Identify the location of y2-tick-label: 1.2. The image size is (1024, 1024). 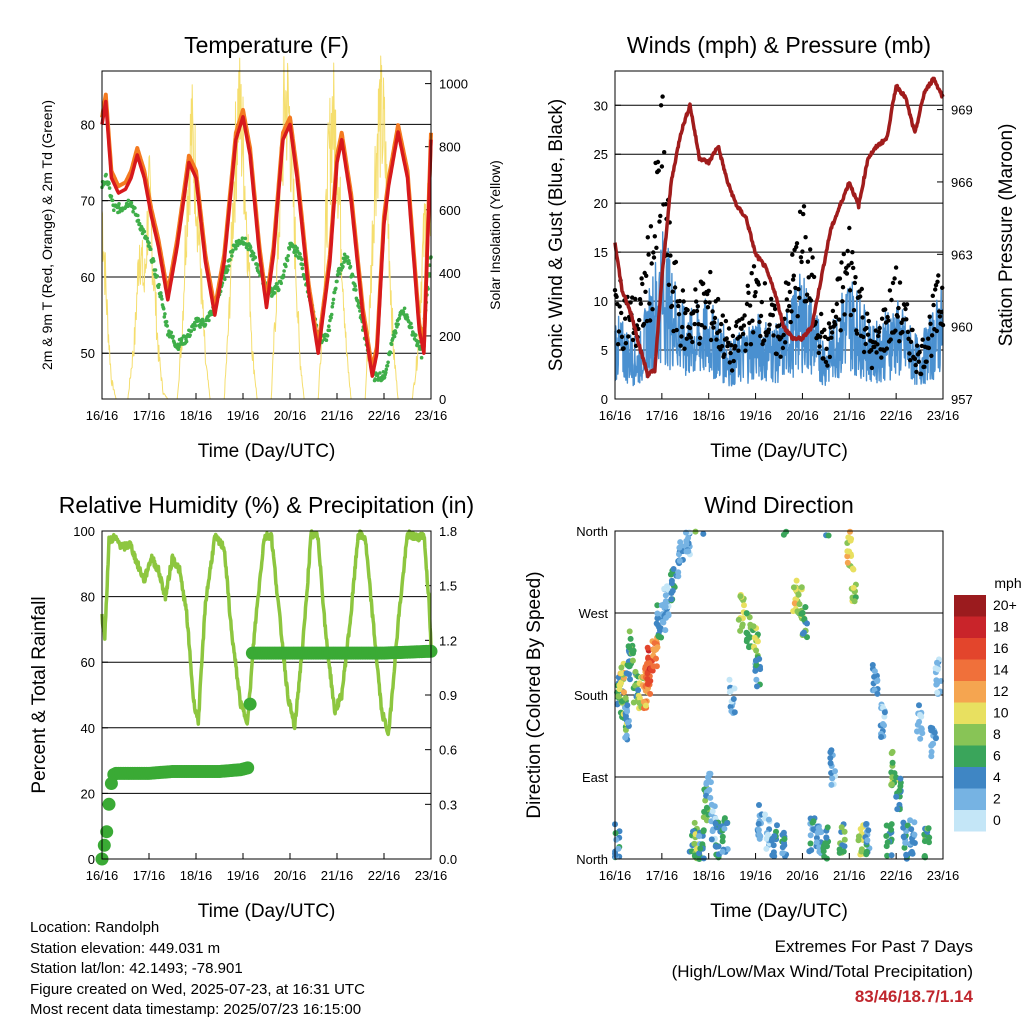
(448, 640).